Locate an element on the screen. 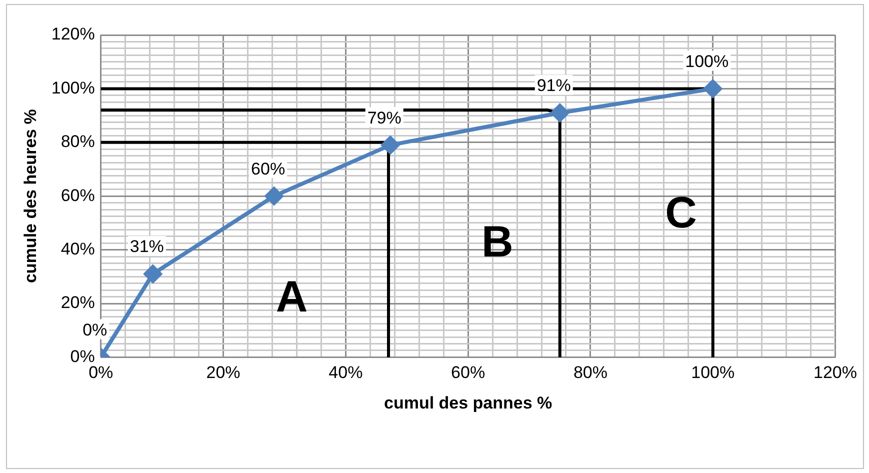 The height and width of the screenshot is (473, 869). x-tick-label: 60% is located at coordinates (468, 372).